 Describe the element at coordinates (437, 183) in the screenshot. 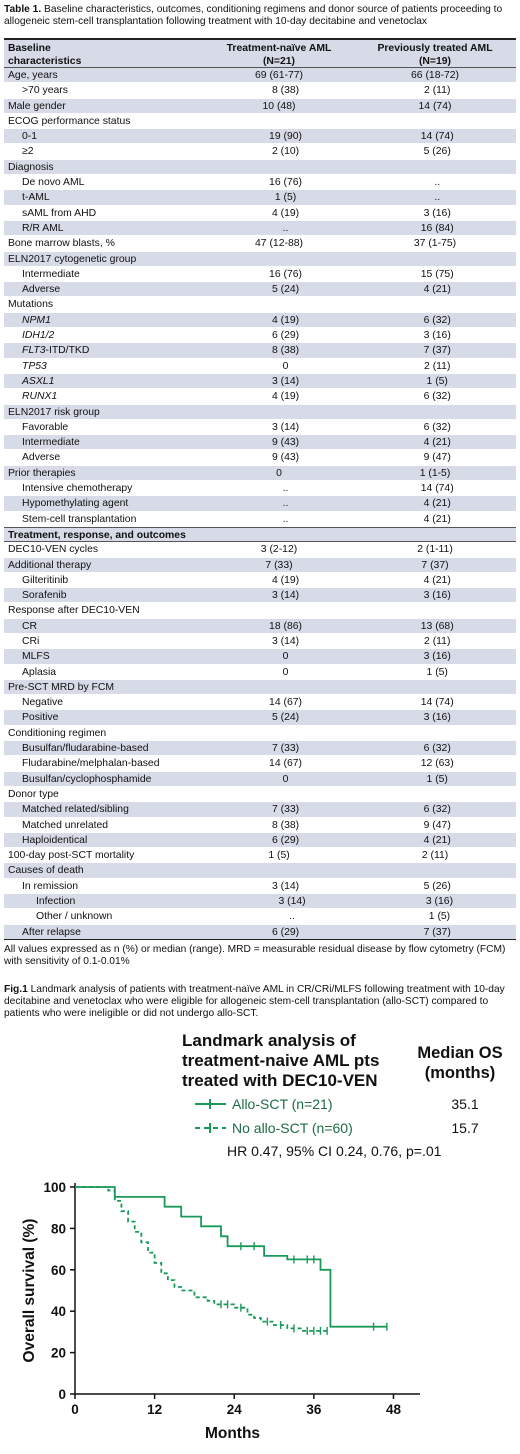

I see `row-value-previously-treated: ..` at that location.